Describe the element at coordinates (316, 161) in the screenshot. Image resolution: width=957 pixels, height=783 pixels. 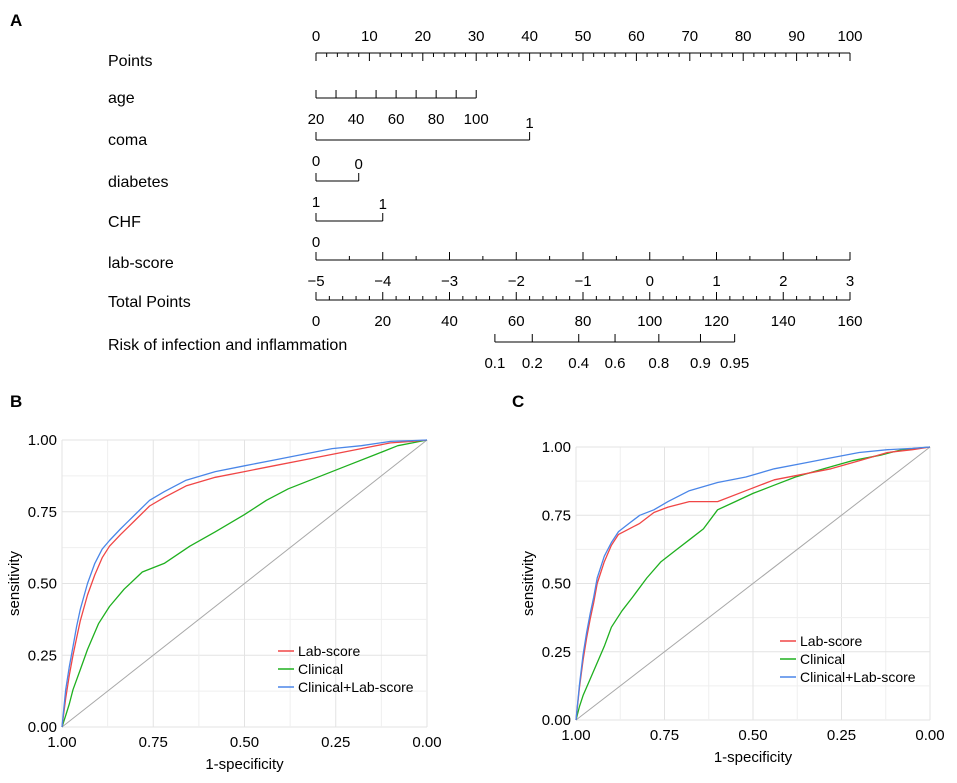
I see `tick-label-coma: 0` at that location.